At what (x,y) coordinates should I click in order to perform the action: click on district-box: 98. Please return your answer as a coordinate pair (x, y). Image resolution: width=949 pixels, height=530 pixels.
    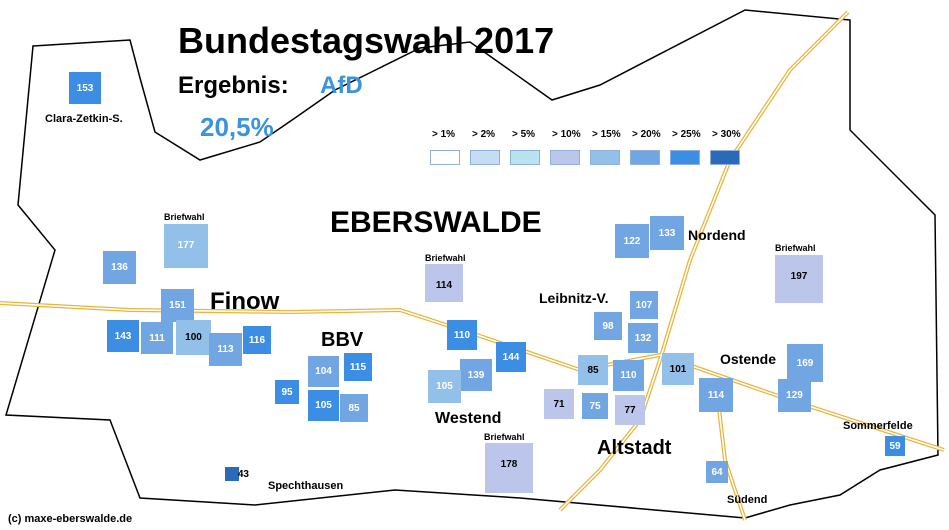
    Looking at the image, I should click on (608, 326).